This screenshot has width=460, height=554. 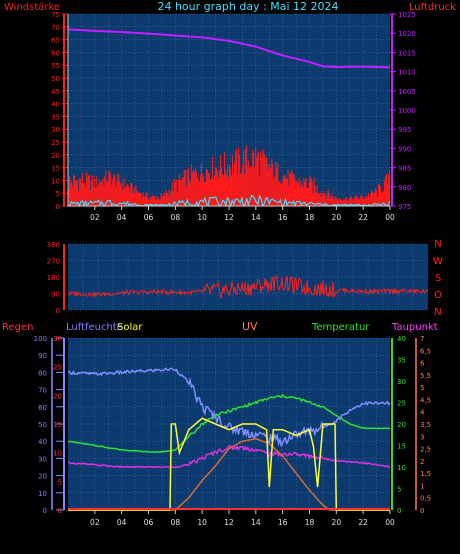 I want to click on solar-tick-label: 0, so click(x=60, y=511).